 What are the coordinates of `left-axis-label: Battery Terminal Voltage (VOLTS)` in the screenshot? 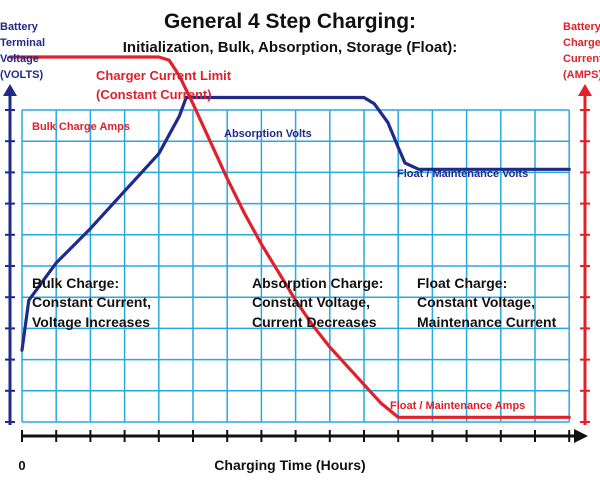 It's located at (22, 51).